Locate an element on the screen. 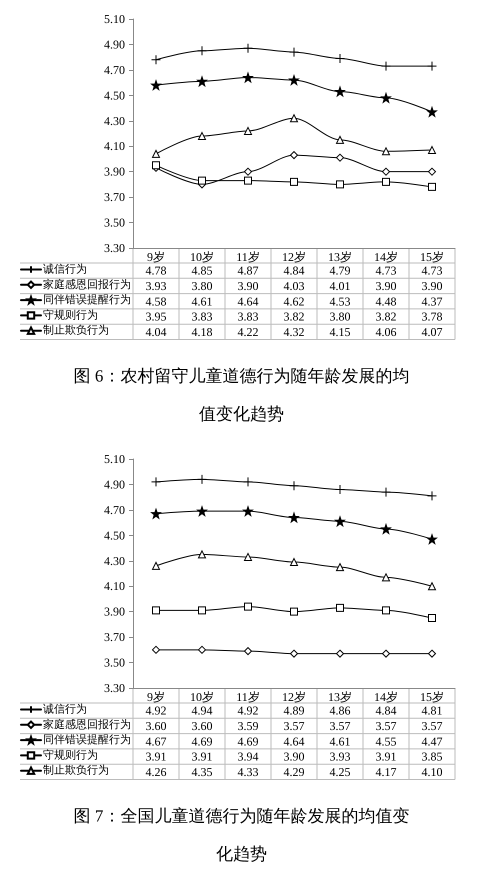 The height and width of the screenshot is (878, 483). y-tick-label: 5.10 is located at coordinates (114, 459).